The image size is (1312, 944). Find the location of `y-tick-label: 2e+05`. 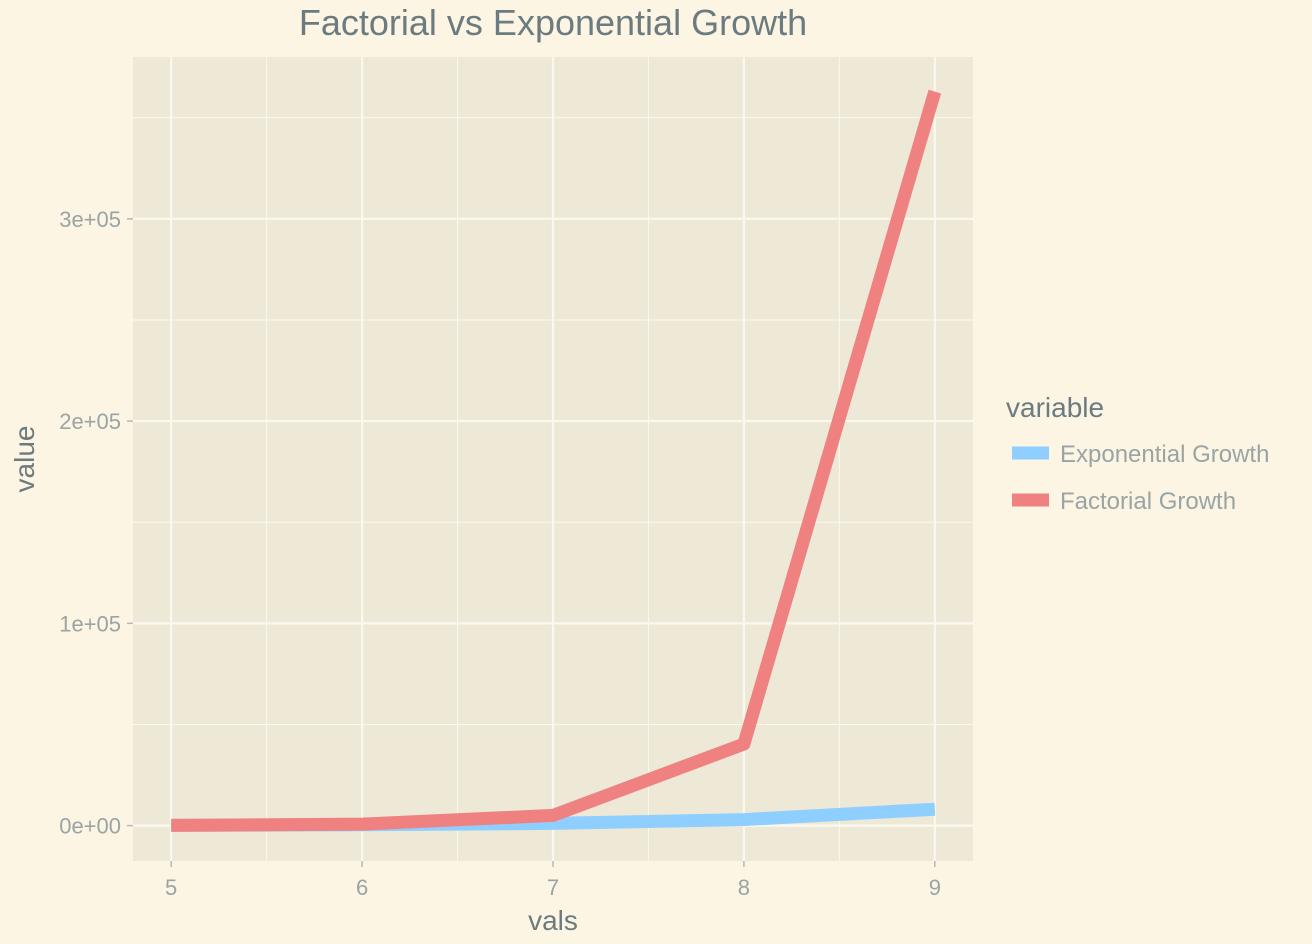

y-tick-label: 2e+05 is located at coordinates (90, 421).